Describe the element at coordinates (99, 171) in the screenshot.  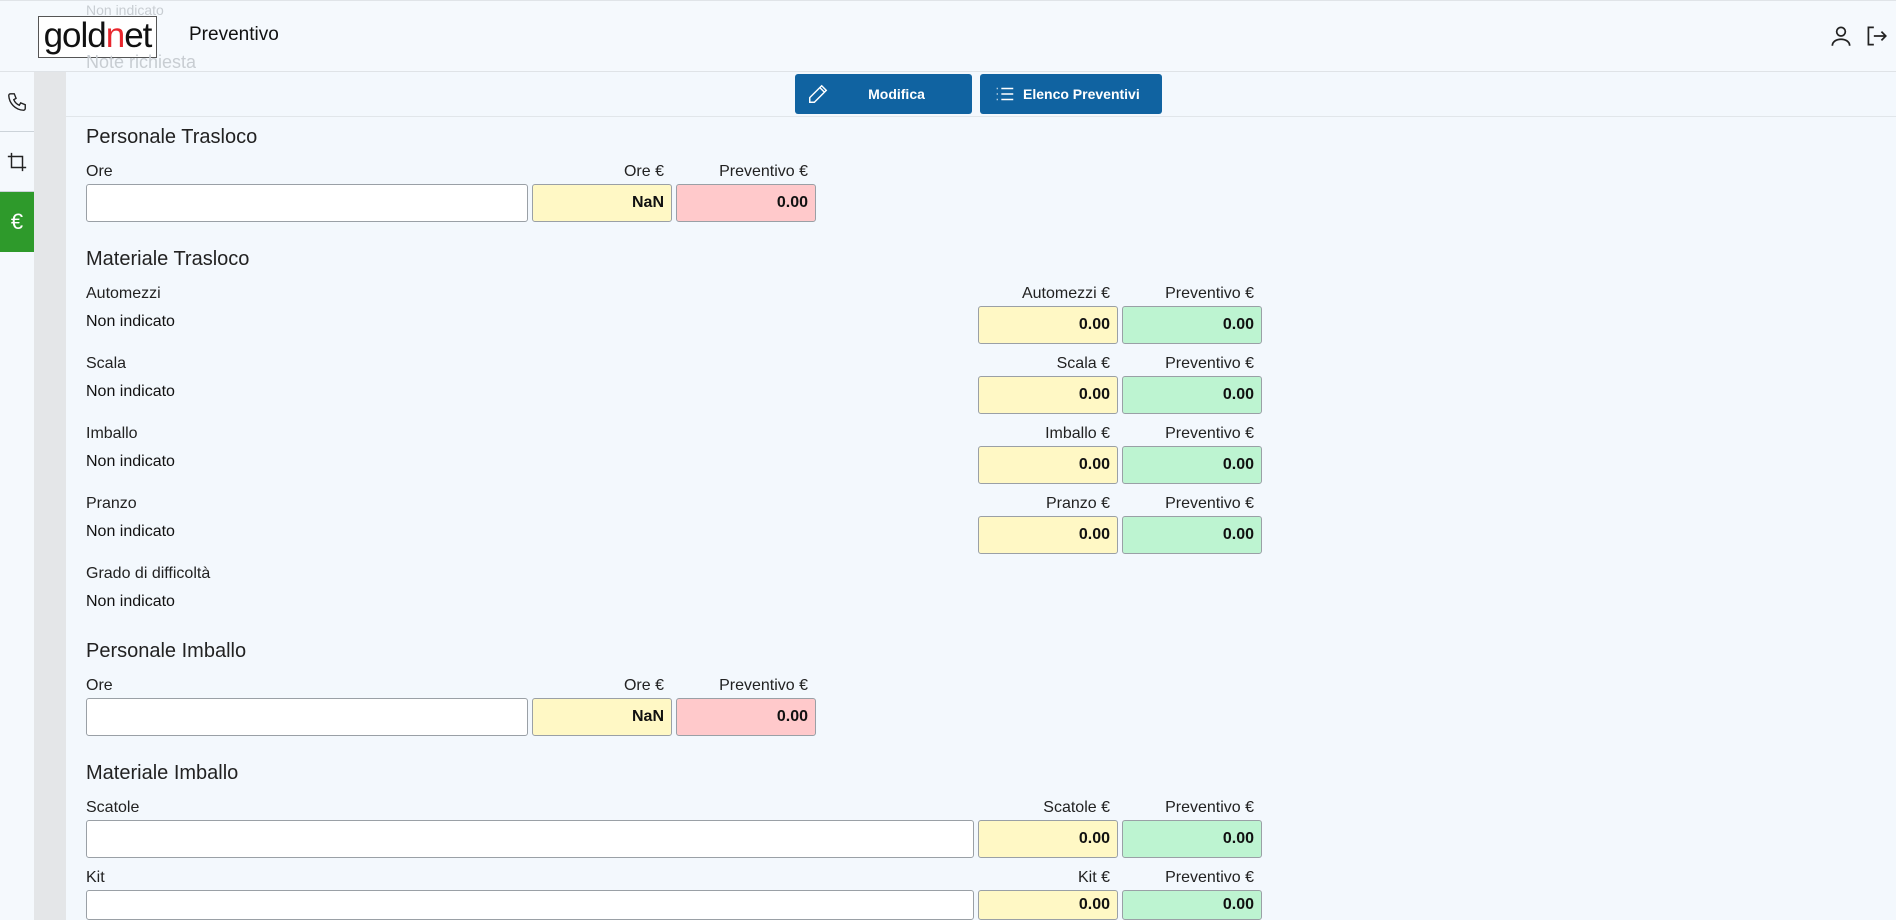
I see `ore-label: Ore` at that location.